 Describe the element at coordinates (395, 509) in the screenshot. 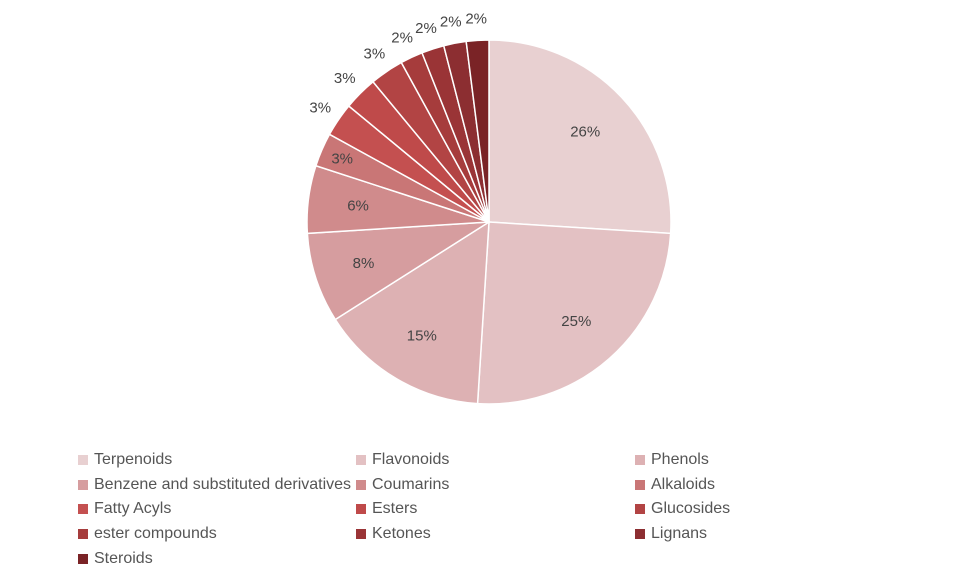

I see `legend-label: Esters` at that location.